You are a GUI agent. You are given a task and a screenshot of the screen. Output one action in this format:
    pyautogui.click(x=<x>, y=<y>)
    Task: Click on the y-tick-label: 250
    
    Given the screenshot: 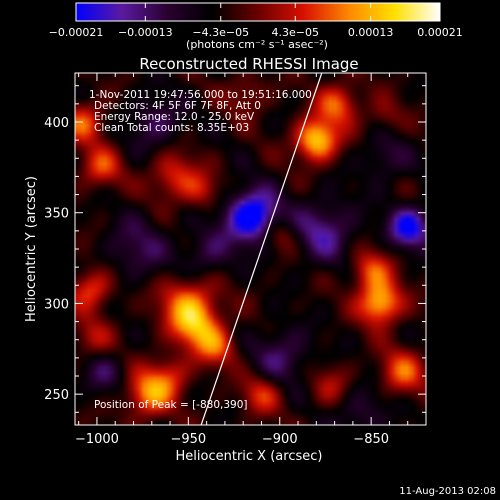 What is the action you would take?
    pyautogui.click(x=56, y=395)
    